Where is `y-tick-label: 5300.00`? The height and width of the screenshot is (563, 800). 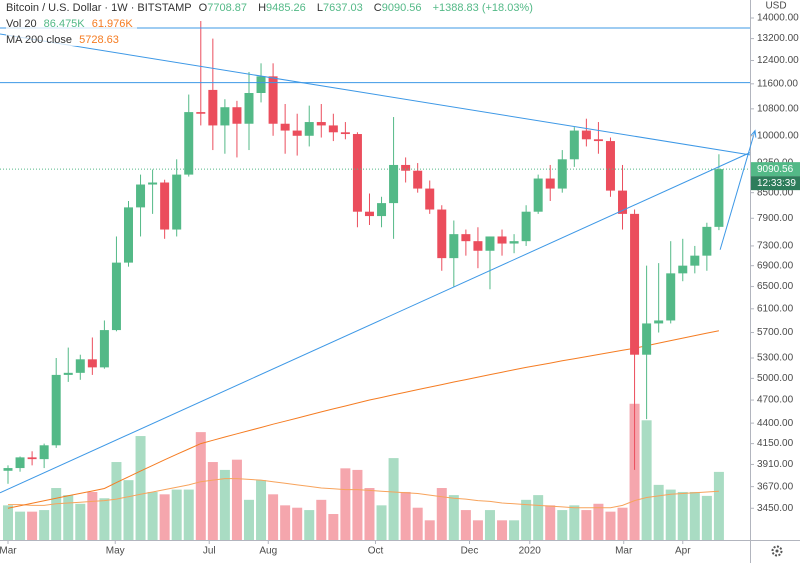 y-tick-label: 5300.00 is located at coordinates (775, 358).